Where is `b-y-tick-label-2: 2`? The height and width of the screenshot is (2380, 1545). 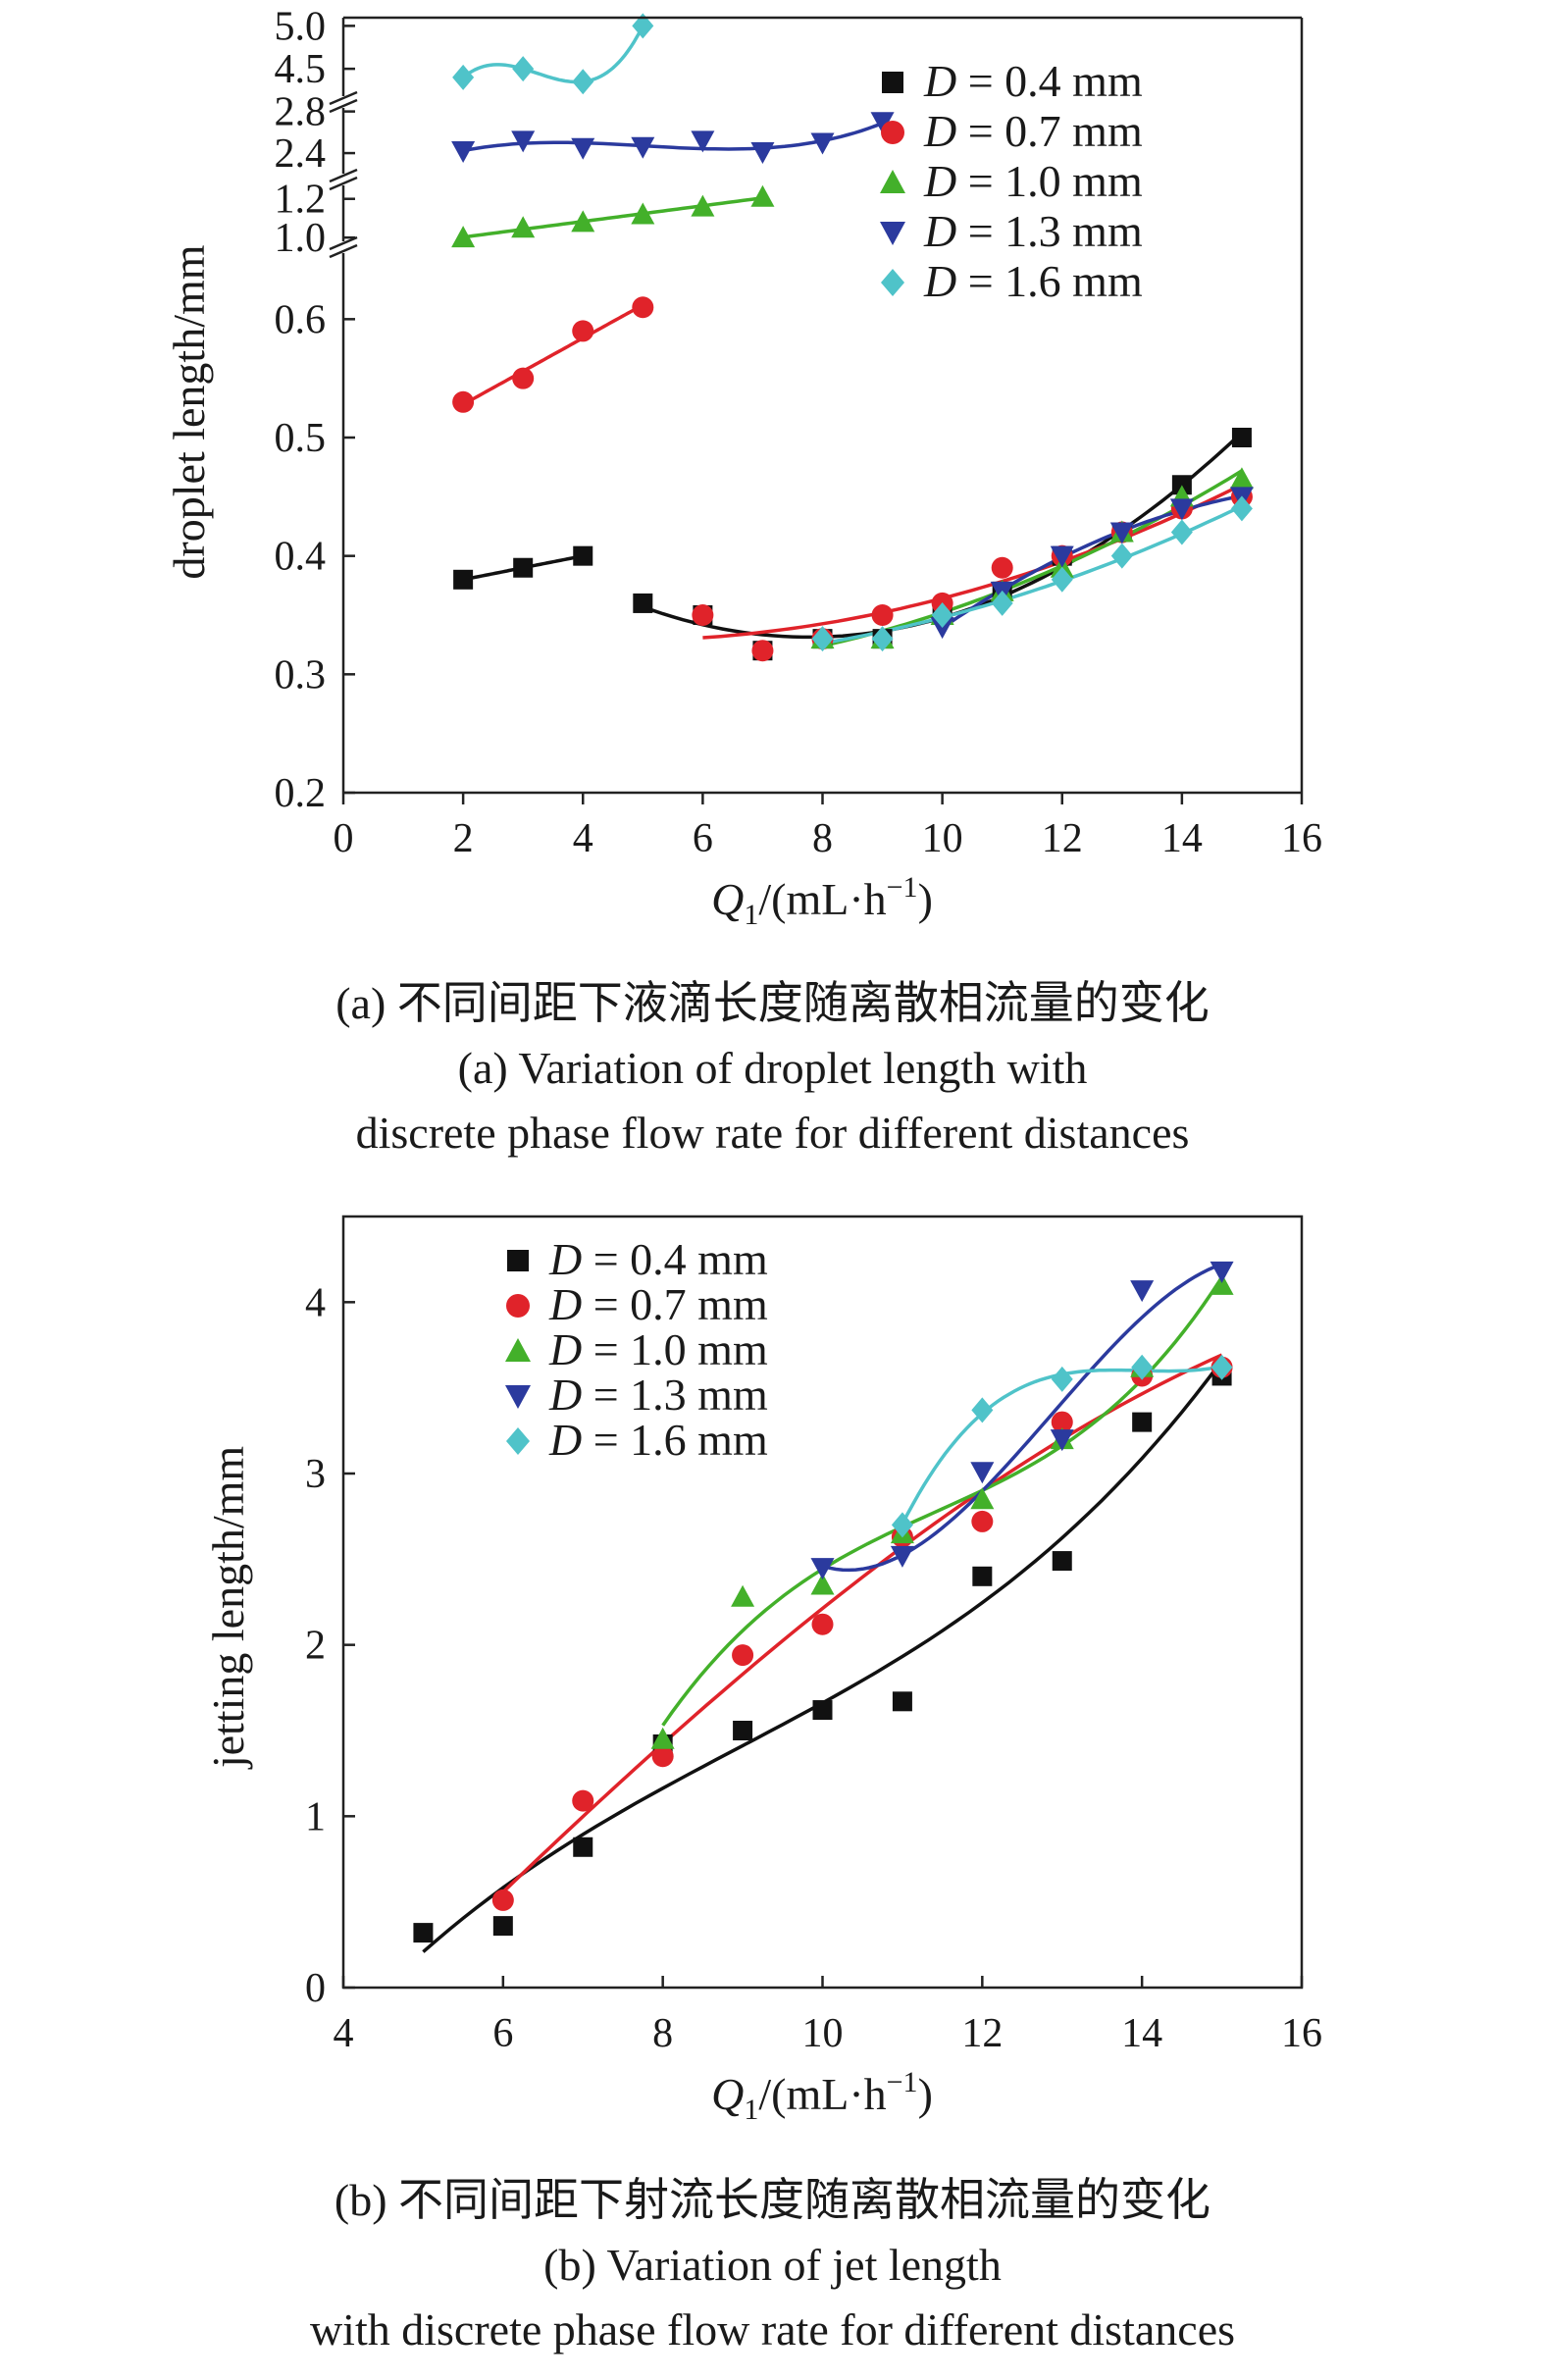
b-y-tick-label-2: 2 is located at coordinates (315, 1646).